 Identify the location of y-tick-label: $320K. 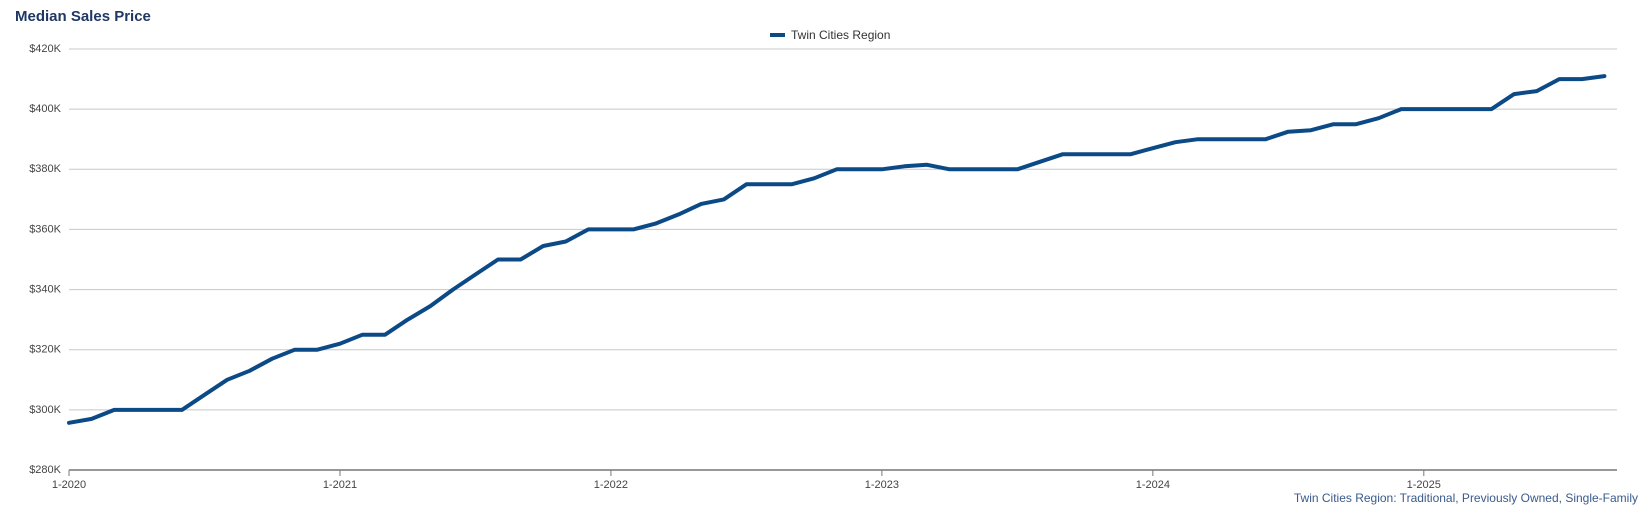
(45, 350).